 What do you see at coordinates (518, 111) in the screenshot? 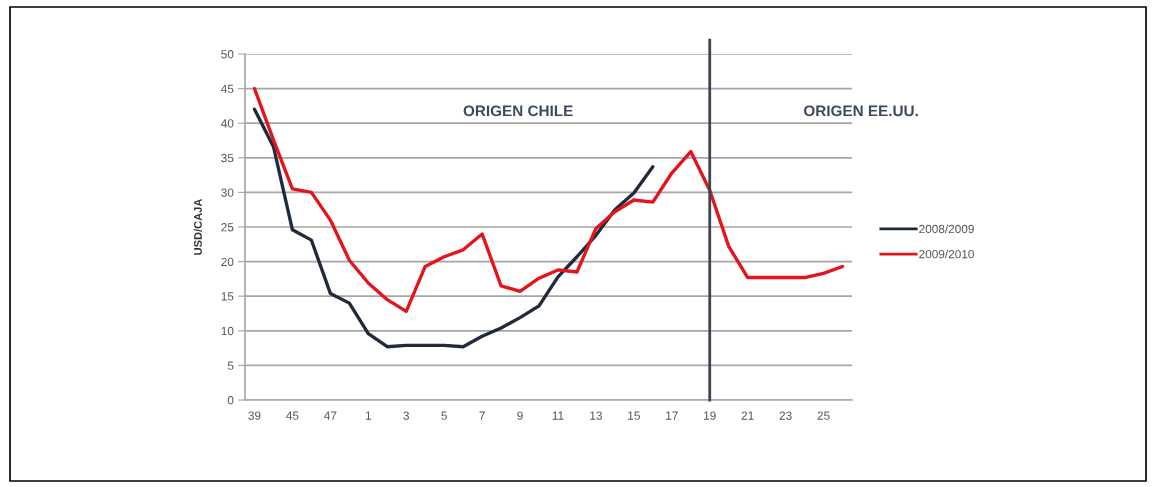
I see `annotation: ORIGEN CHILE` at bounding box center [518, 111].